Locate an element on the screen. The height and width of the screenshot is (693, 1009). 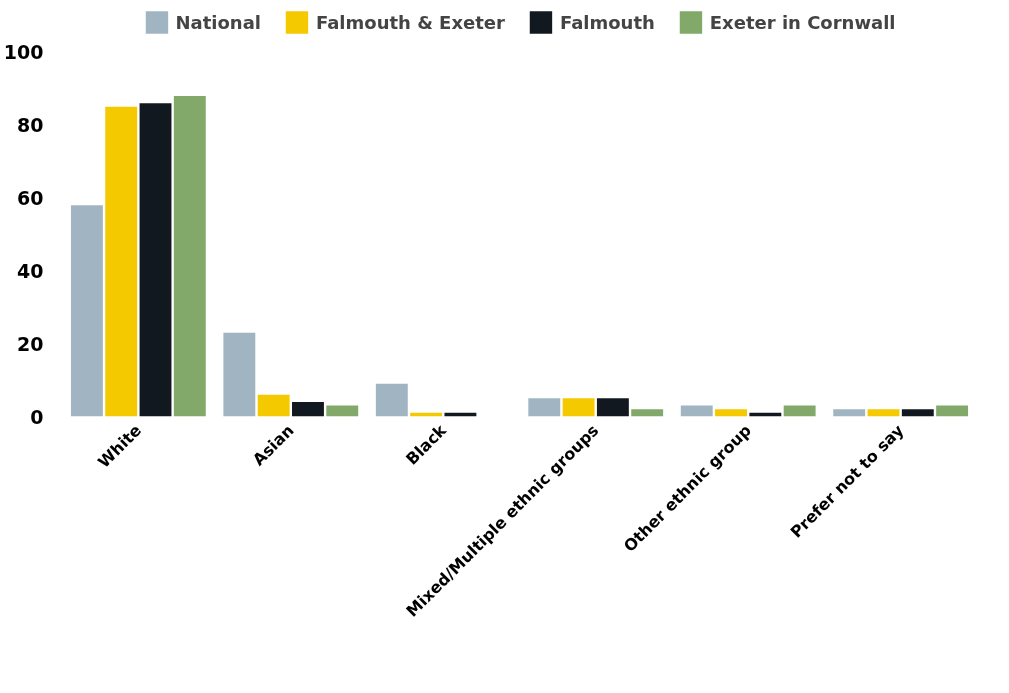
y-tick-label: 60 is located at coordinates (30, 197).